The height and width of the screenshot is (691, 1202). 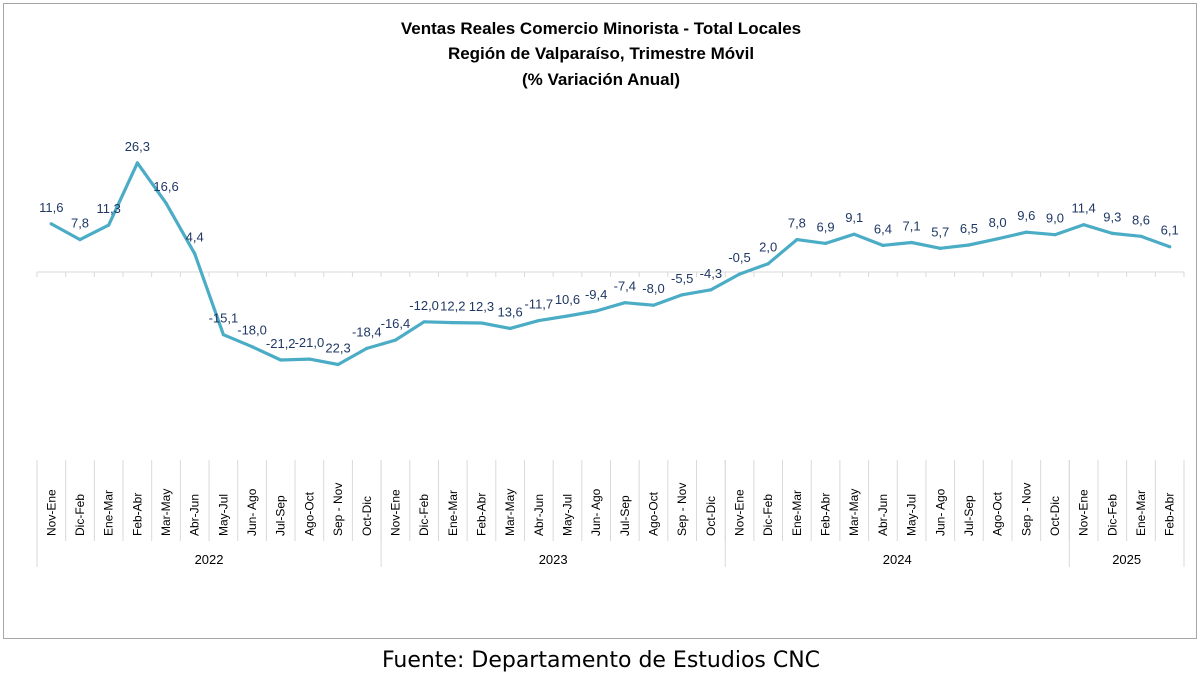 I want to click on data-label: 4,4, so click(x=195, y=237).